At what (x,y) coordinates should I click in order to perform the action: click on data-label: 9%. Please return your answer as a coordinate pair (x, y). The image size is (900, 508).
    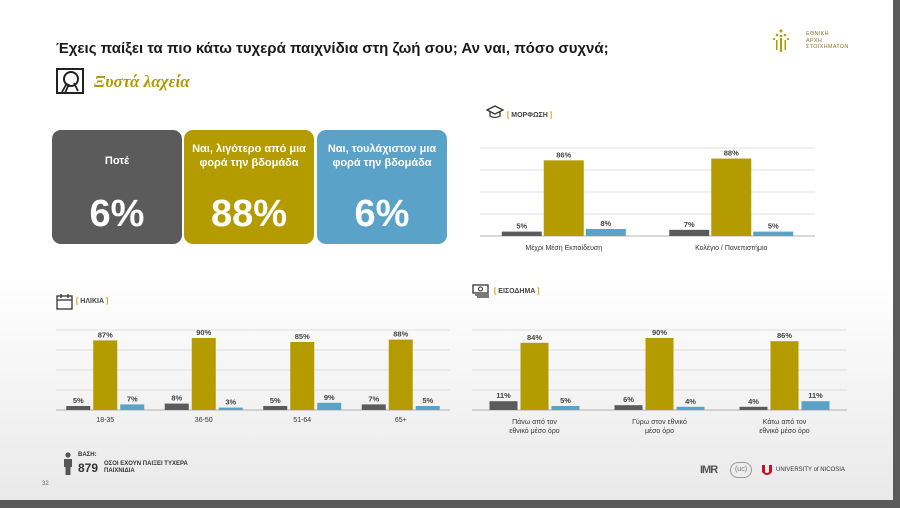
    Looking at the image, I should click on (329, 397).